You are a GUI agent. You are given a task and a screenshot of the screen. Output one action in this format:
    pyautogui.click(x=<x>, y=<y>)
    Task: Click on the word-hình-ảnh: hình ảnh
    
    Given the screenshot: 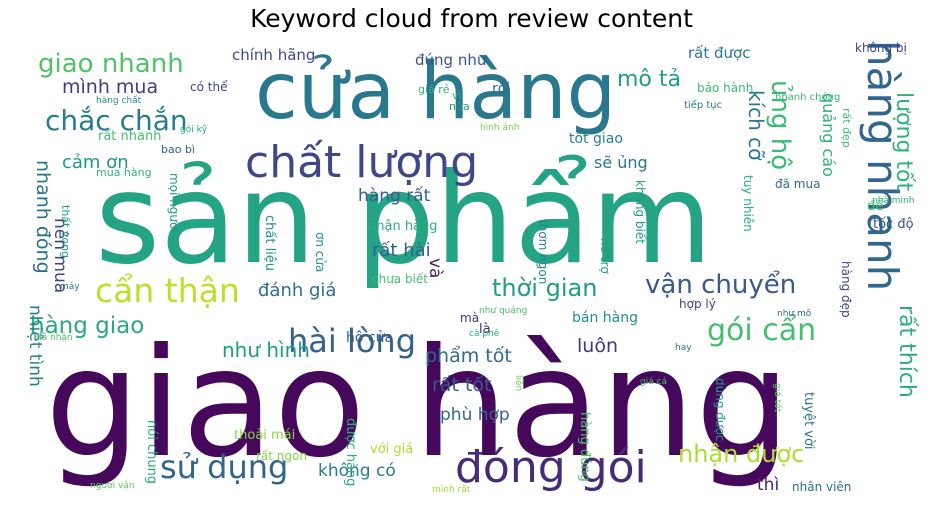 What is the action you would take?
    pyautogui.click(x=499, y=127)
    